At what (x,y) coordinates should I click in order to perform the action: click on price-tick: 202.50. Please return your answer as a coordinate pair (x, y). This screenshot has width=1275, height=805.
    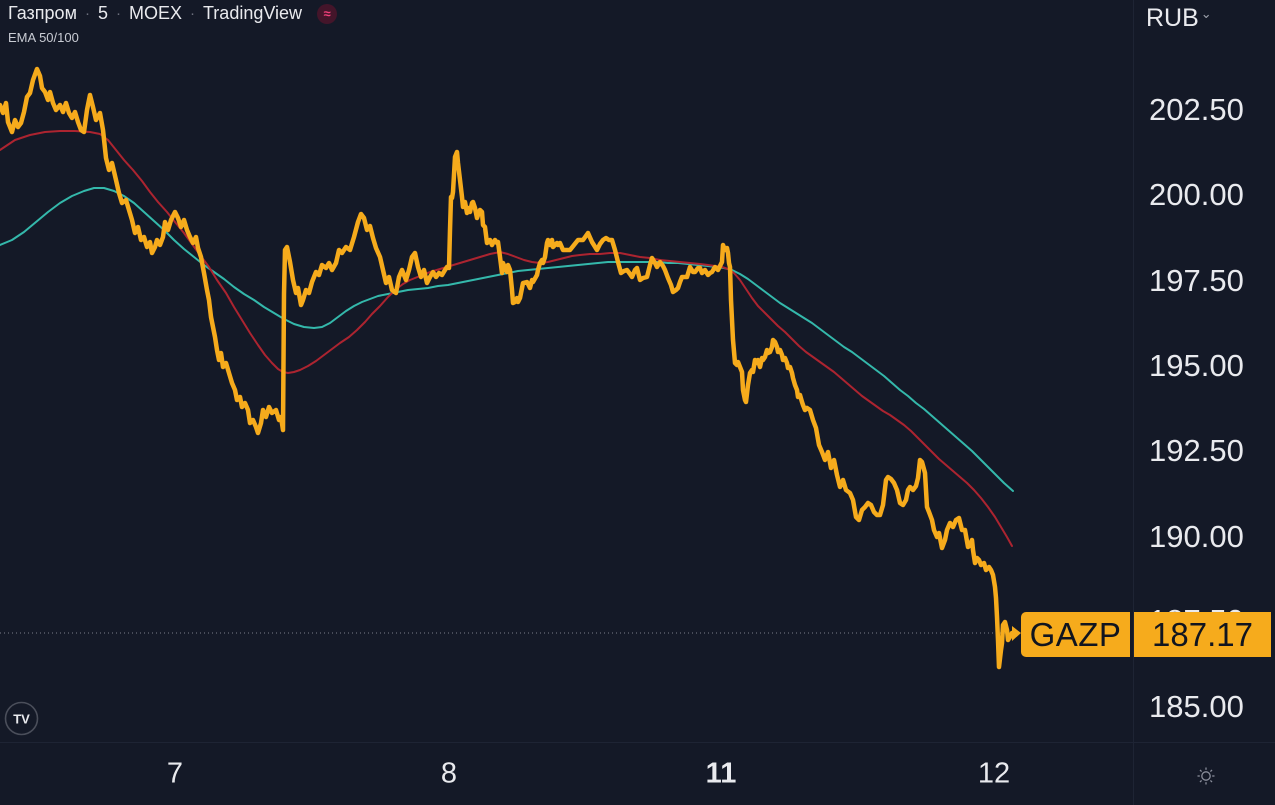
    Looking at the image, I should click on (1196, 109).